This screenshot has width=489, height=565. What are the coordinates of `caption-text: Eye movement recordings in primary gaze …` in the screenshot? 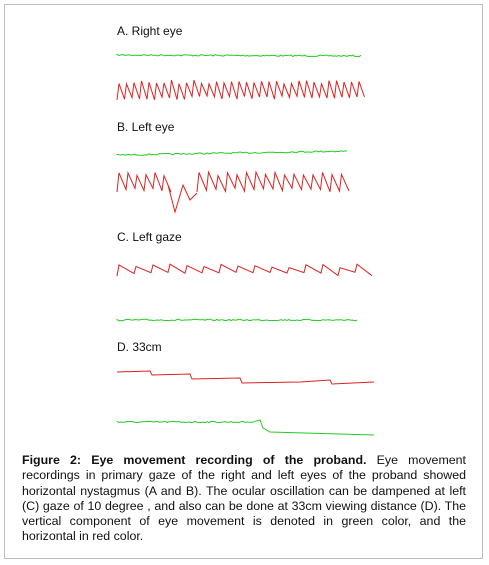 It's located at (244, 498).